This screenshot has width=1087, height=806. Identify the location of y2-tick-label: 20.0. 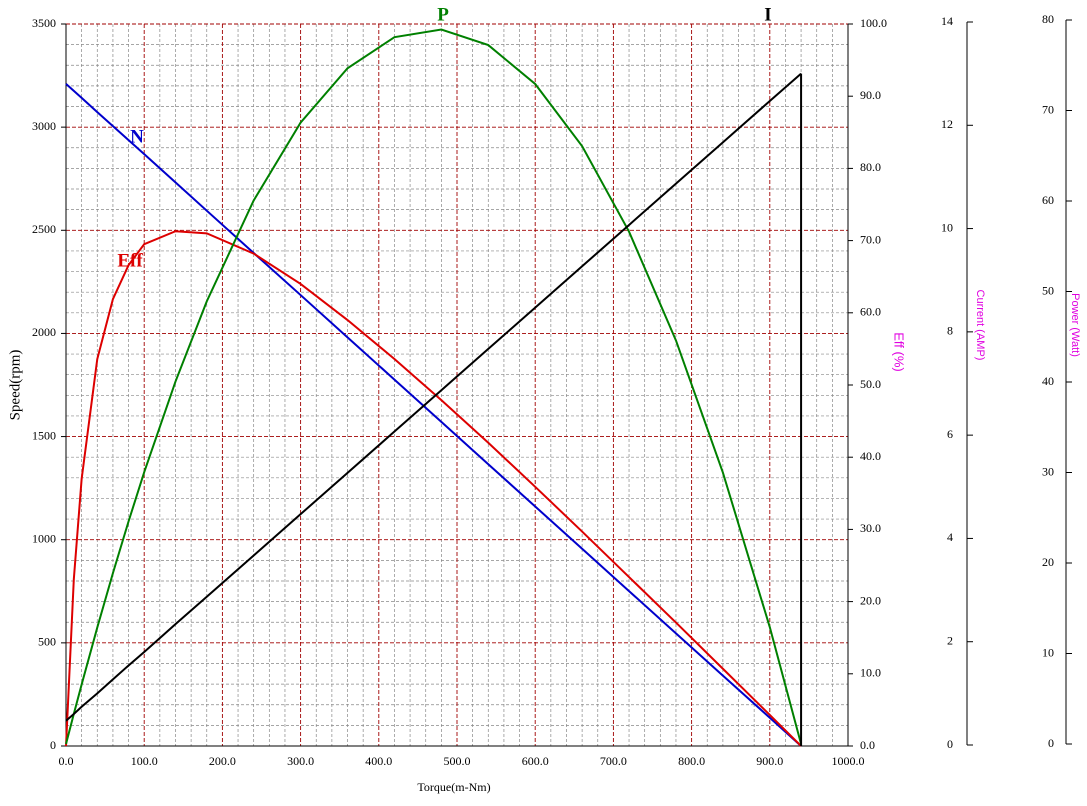
(870, 600).